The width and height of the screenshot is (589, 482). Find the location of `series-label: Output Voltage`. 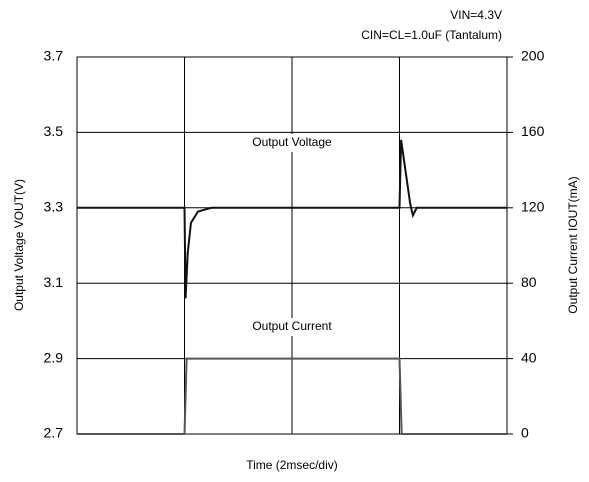

series-label: Output Voltage is located at coordinates (292, 142).